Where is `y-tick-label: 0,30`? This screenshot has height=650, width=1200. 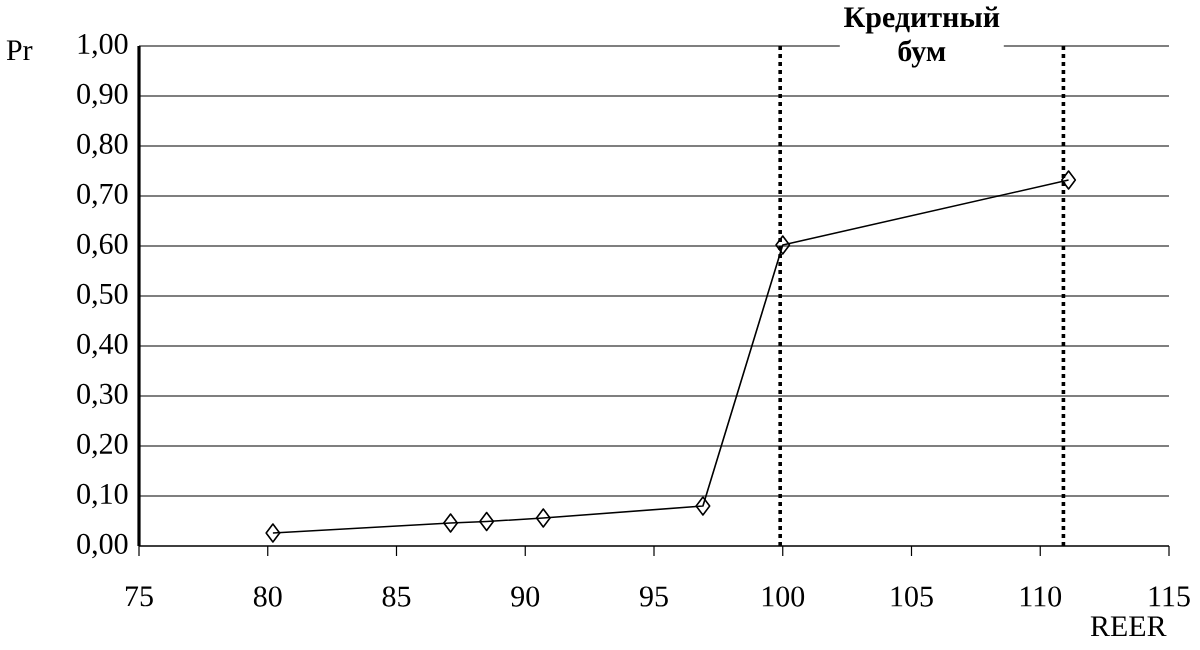 y-tick-label: 0,30 is located at coordinates (102, 396).